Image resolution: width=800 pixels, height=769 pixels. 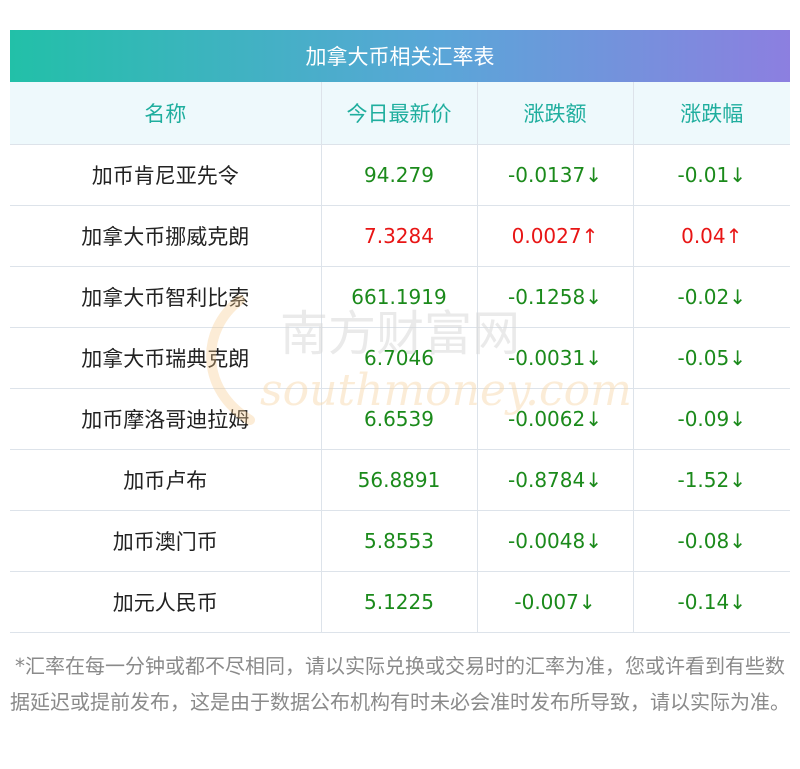 What do you see at coordinates (711, 358) in the screenshot?
I see `change-percent: -0.05↓` at bounding box center [711, 358].